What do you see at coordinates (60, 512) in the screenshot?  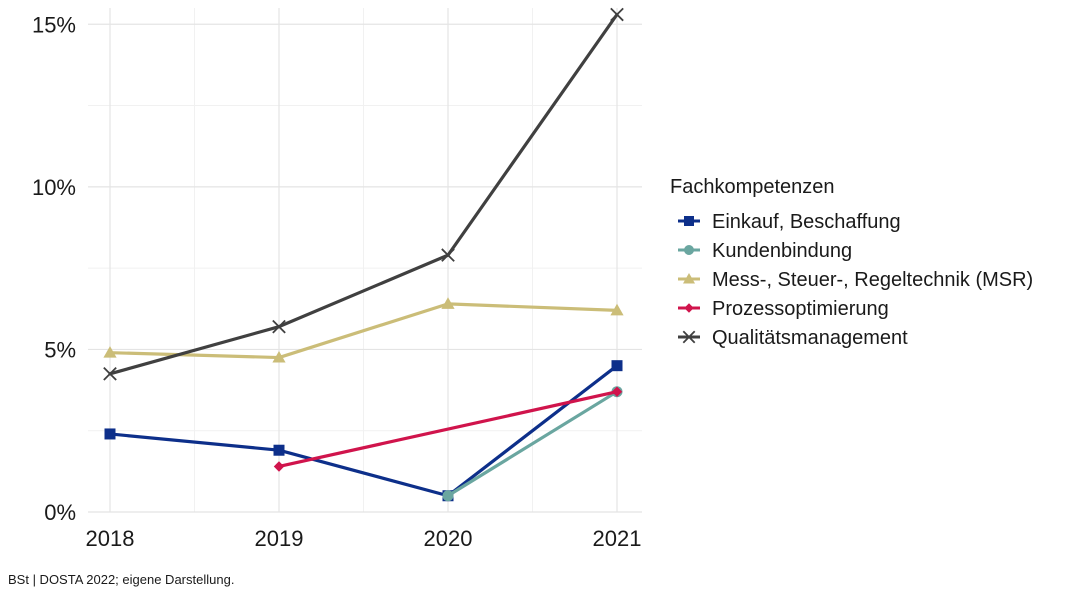 I see `y-tick-label: 0%` at bounding box center [60, 512].